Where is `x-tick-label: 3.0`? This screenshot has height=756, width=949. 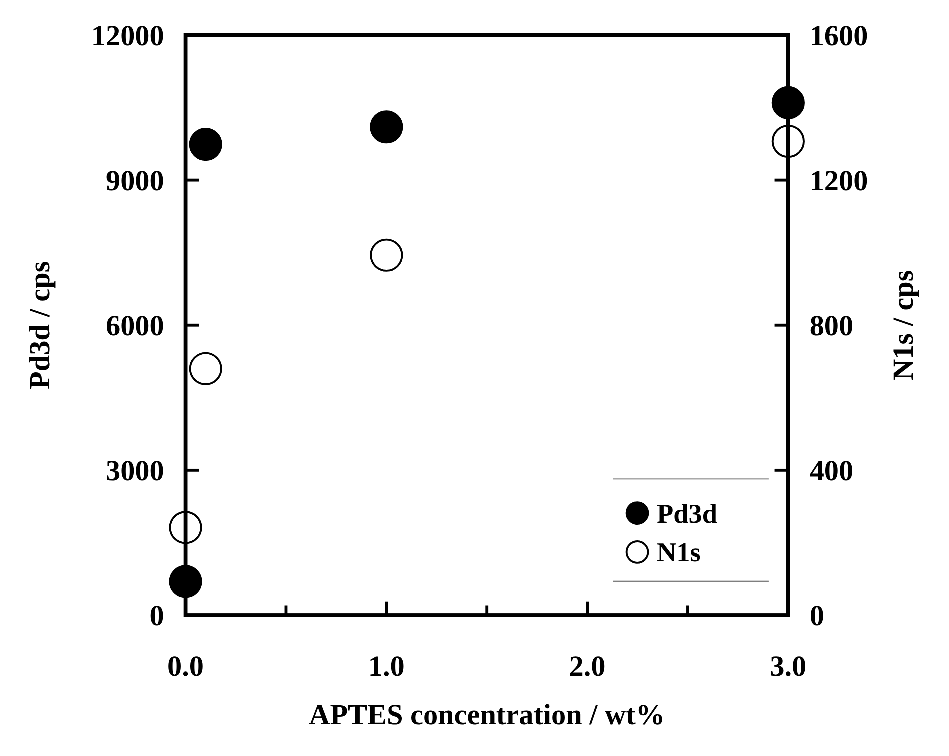 x-tick-label: 3.0 is located at coordinates (788, 666).